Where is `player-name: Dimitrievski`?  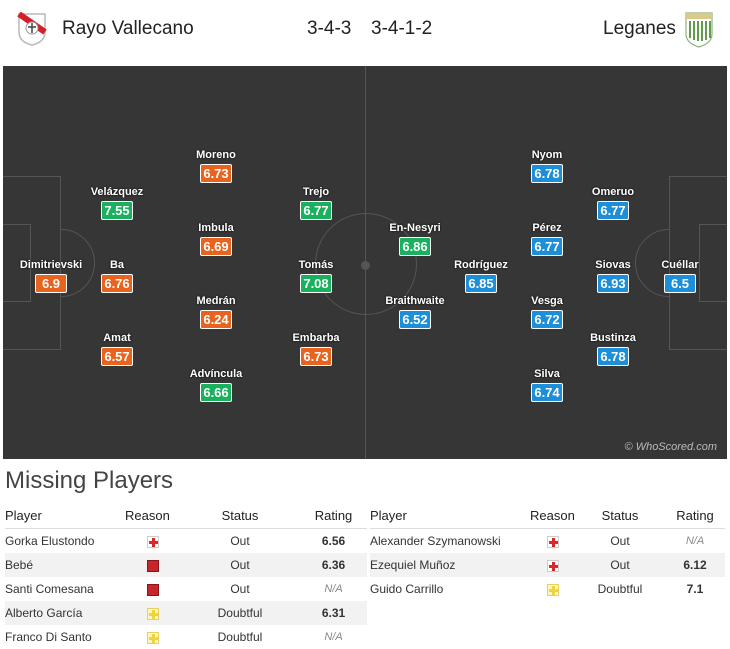
player-name: Dimitrievski is located at coordinates (51, 265).